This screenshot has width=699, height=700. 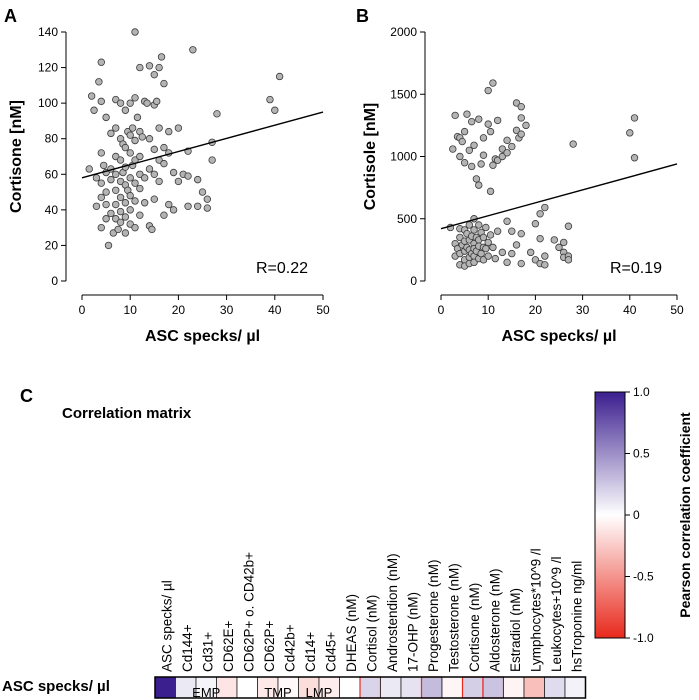 What do you see at coordinates (82, 310) in the screenshot?
I see `x-tick-label: 0` at bounding box center [82, 310].